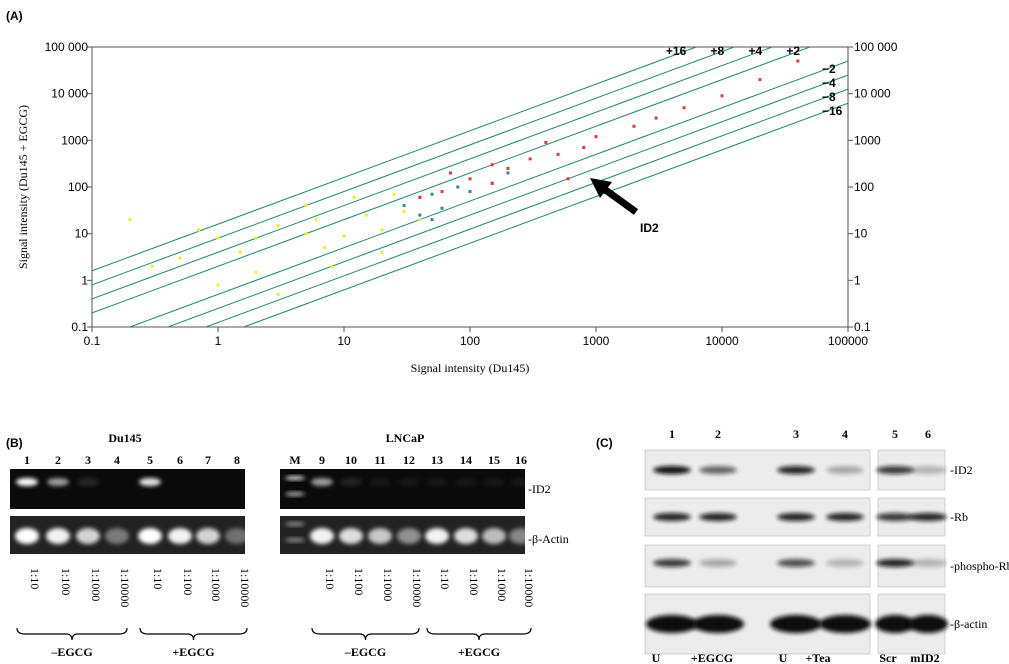  I want to click on dilution-label: 1:10000, so click(245, 587).